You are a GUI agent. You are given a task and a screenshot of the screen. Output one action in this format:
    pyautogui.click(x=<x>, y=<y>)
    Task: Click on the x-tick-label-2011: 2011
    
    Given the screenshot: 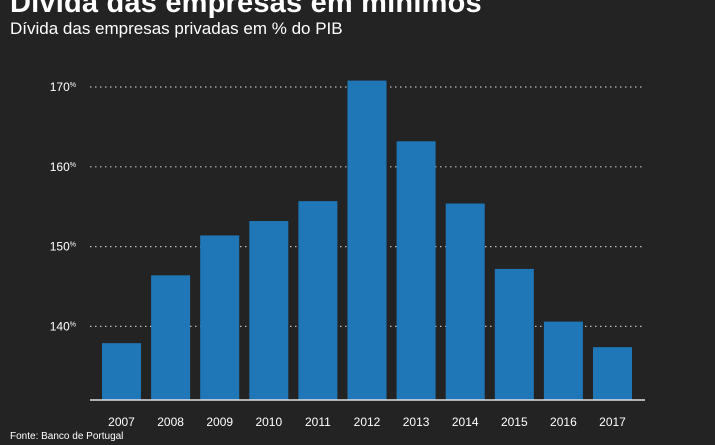 What is the action you would take?
    pyautogui.click(x=318, y=422)
    